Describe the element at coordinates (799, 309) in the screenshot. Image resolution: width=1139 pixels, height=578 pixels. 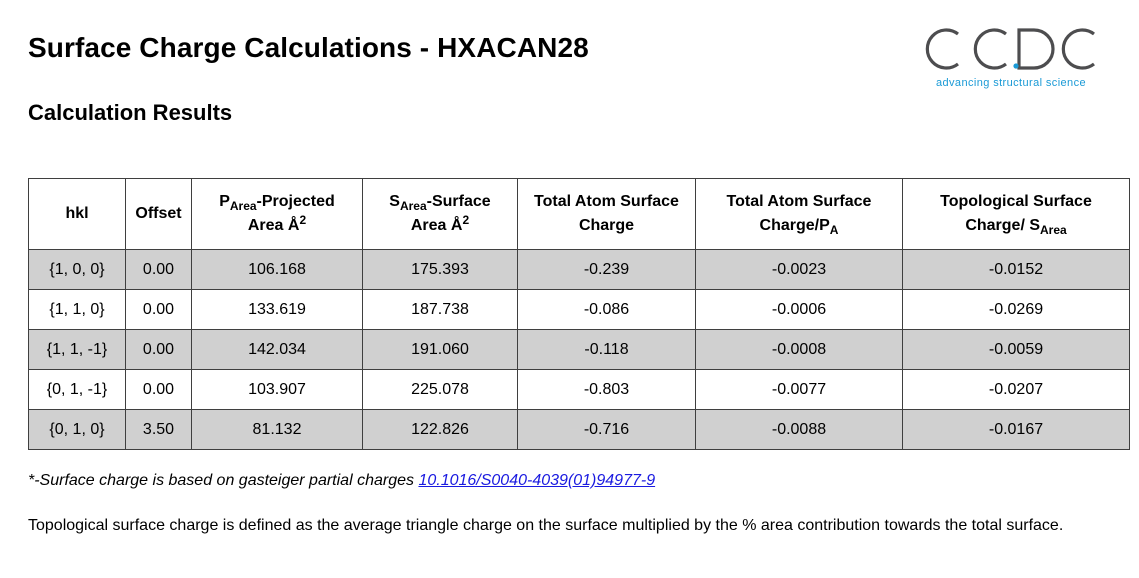
I see `cell-charge-per-pa: -0.0006` at that location.